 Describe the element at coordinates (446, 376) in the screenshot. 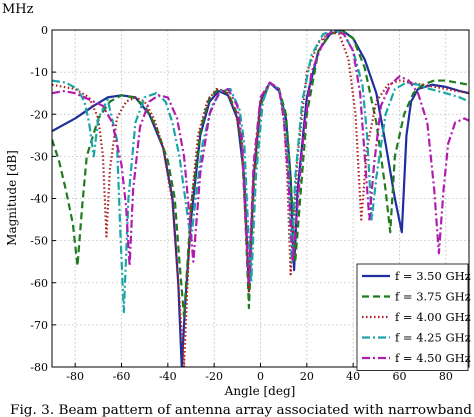

I see `x-tick-label: 80` at that location.